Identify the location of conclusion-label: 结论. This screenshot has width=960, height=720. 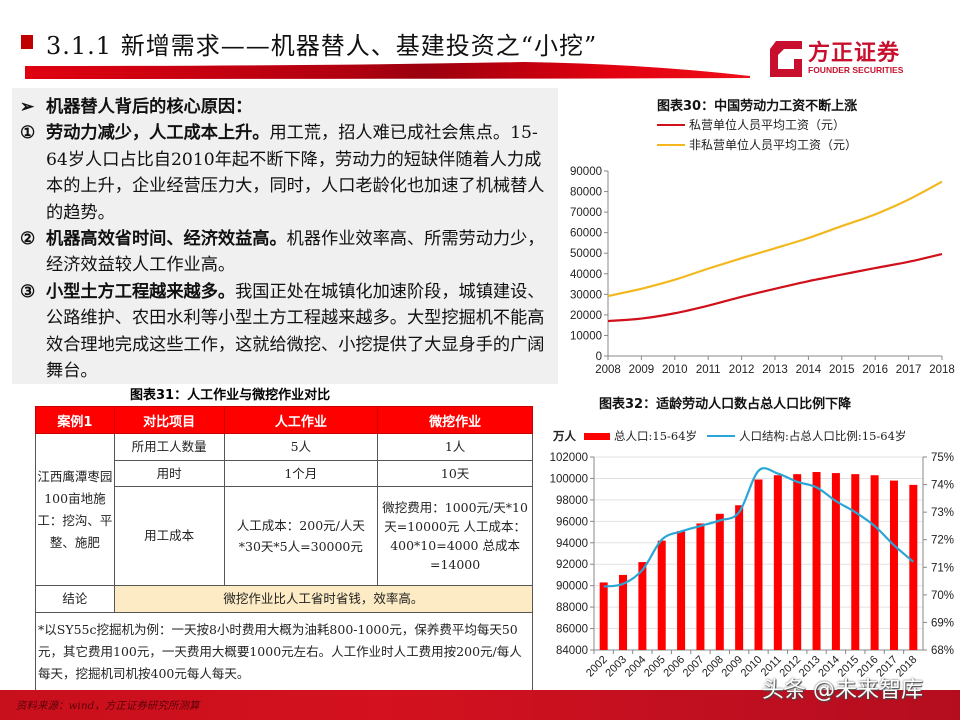
(75, 599).